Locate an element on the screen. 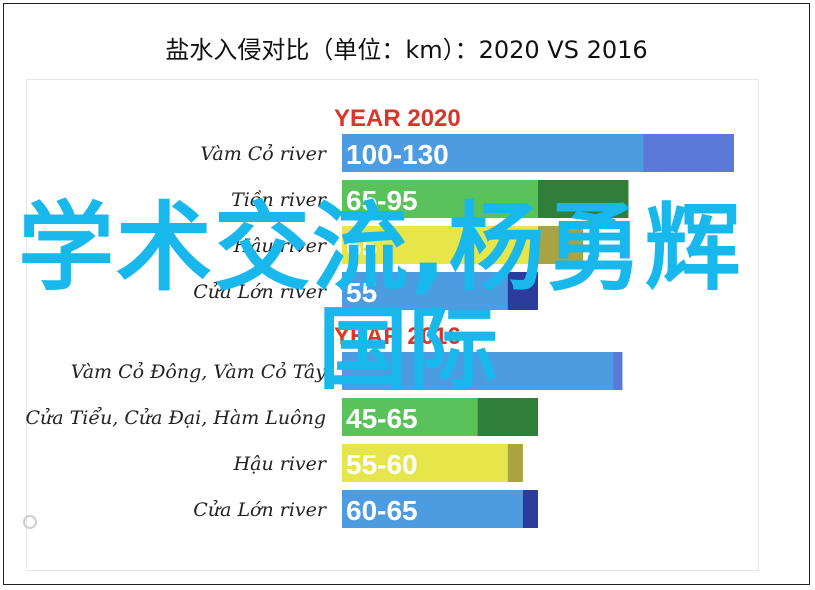 This screenshot has width=815, height=590. bar-value-label: 100-130 is located at coordinates (397, 154).